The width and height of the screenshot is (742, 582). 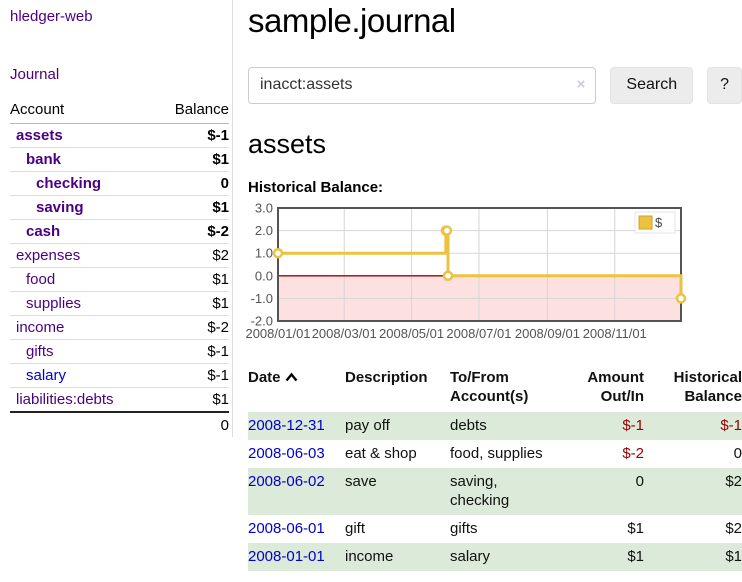 What do you see at coordinates (411, 333) in the screenshot?
I see `x-axis-label: 2008/05/01` at bounding box center [411, 333].